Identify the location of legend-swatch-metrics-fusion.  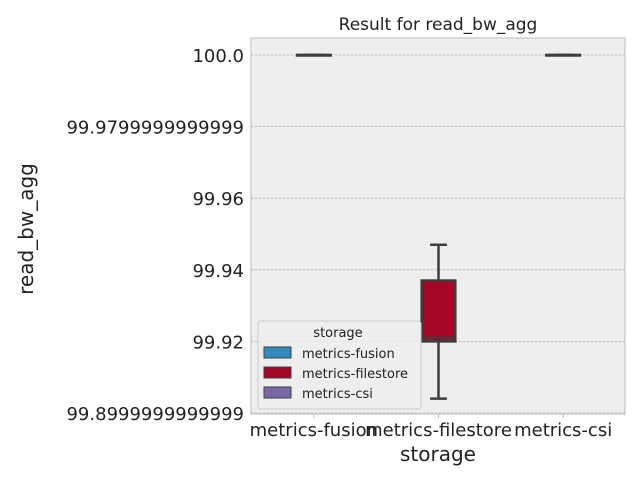
(277, 352).